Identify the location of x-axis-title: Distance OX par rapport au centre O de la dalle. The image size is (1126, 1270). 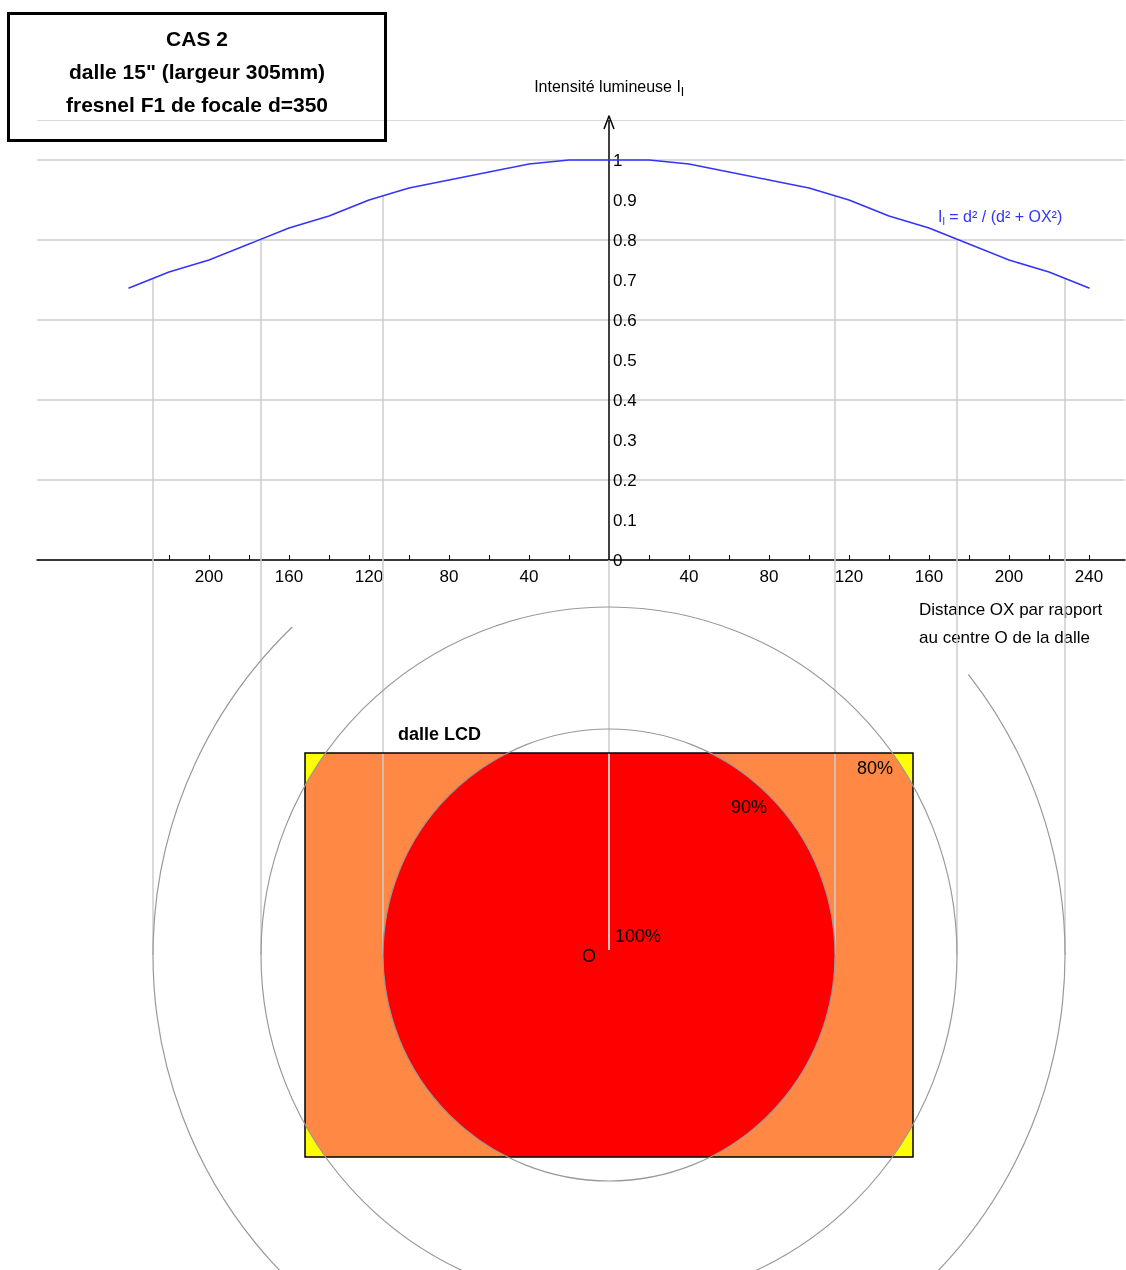
(1011, 624).